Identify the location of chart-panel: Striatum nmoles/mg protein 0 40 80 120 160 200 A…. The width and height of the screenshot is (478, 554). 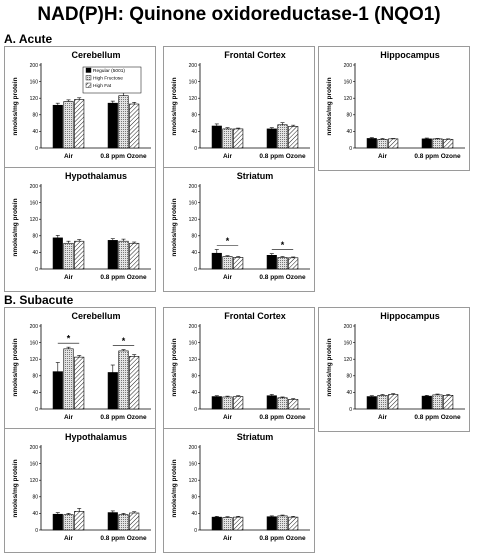
(239, 490).